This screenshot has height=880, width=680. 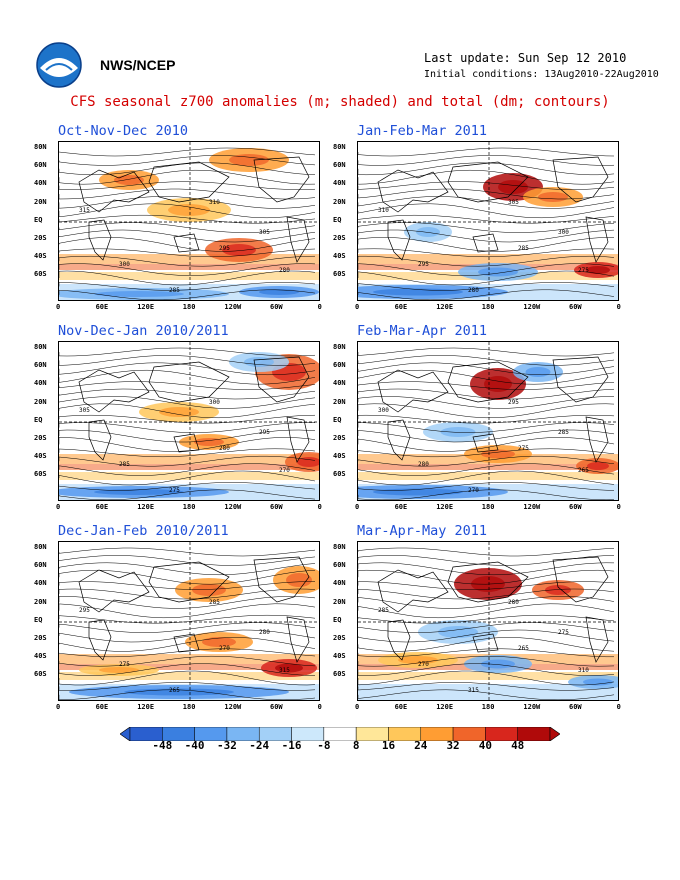 I want to click on colorbar-tick-label: 40, so click(x=485, y=745).